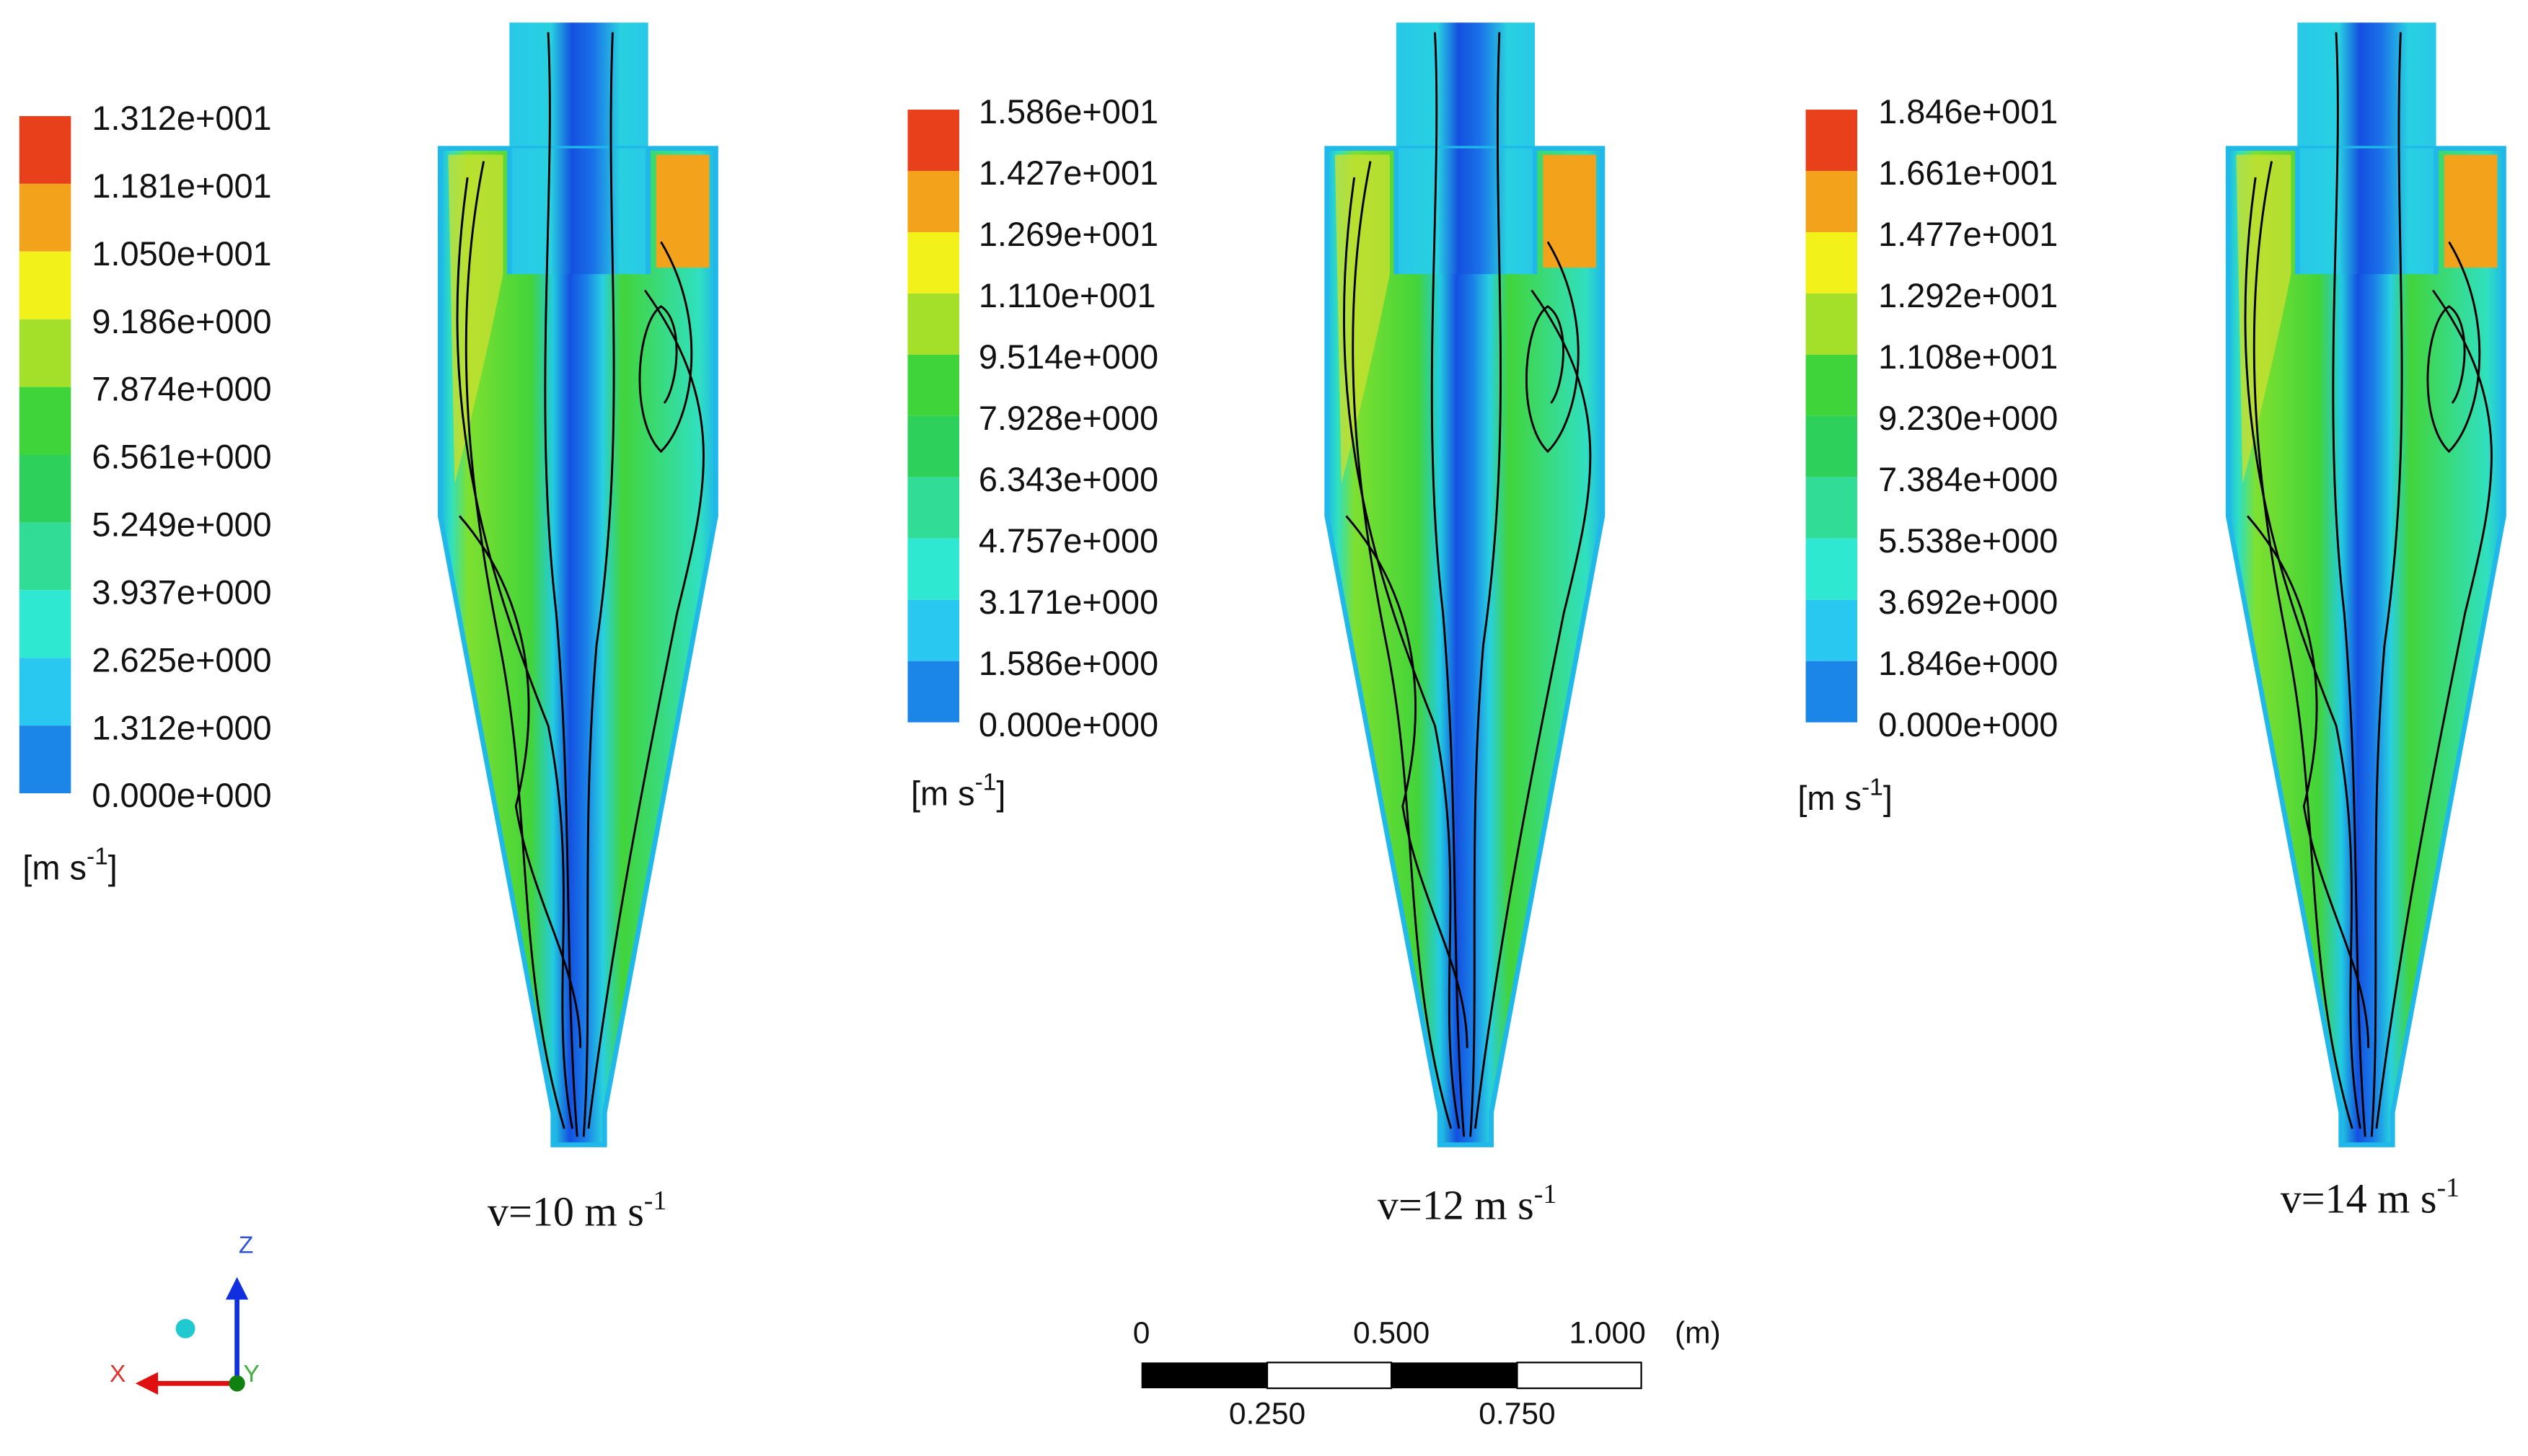  I want to click on legend-label: 1.312e+001, so click(181, 118).